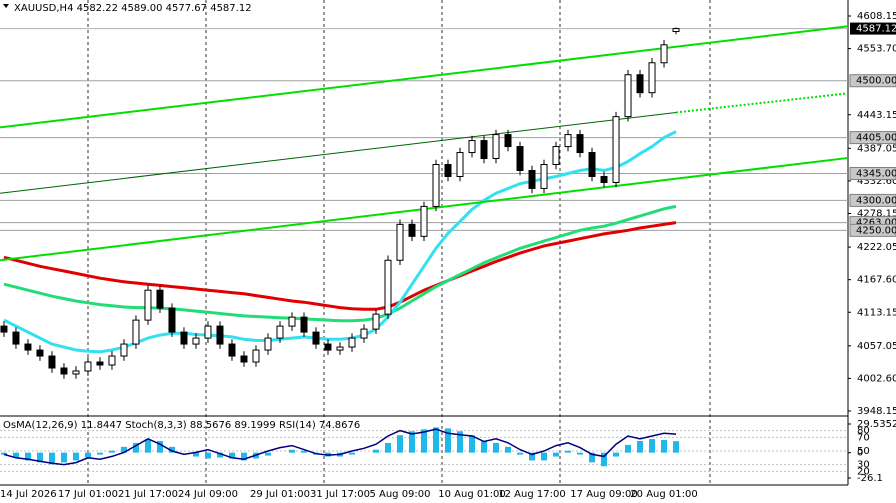  Describe the element at coordinates (28, 494) in the screenshot. I see `x-tick-label: 14 Jul 2026` at that location.